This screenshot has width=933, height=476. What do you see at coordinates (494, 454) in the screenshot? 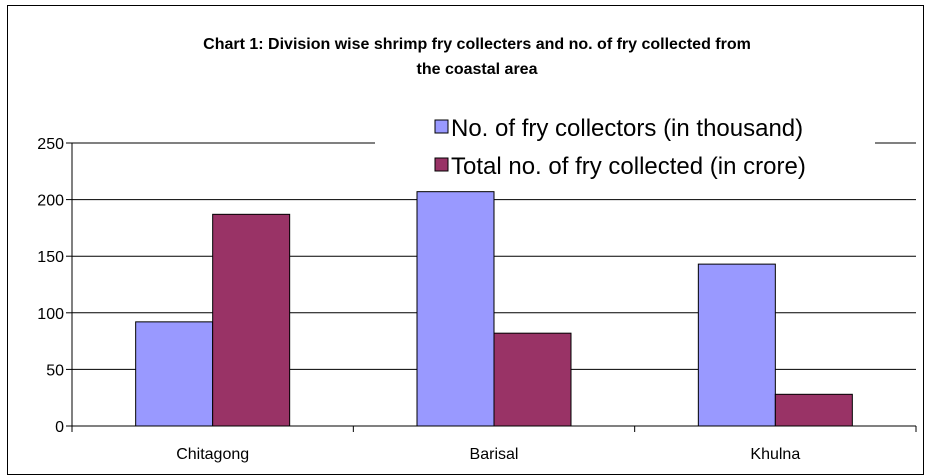
I see `x-category-label: Barisal` at bounding box center [494, 454].